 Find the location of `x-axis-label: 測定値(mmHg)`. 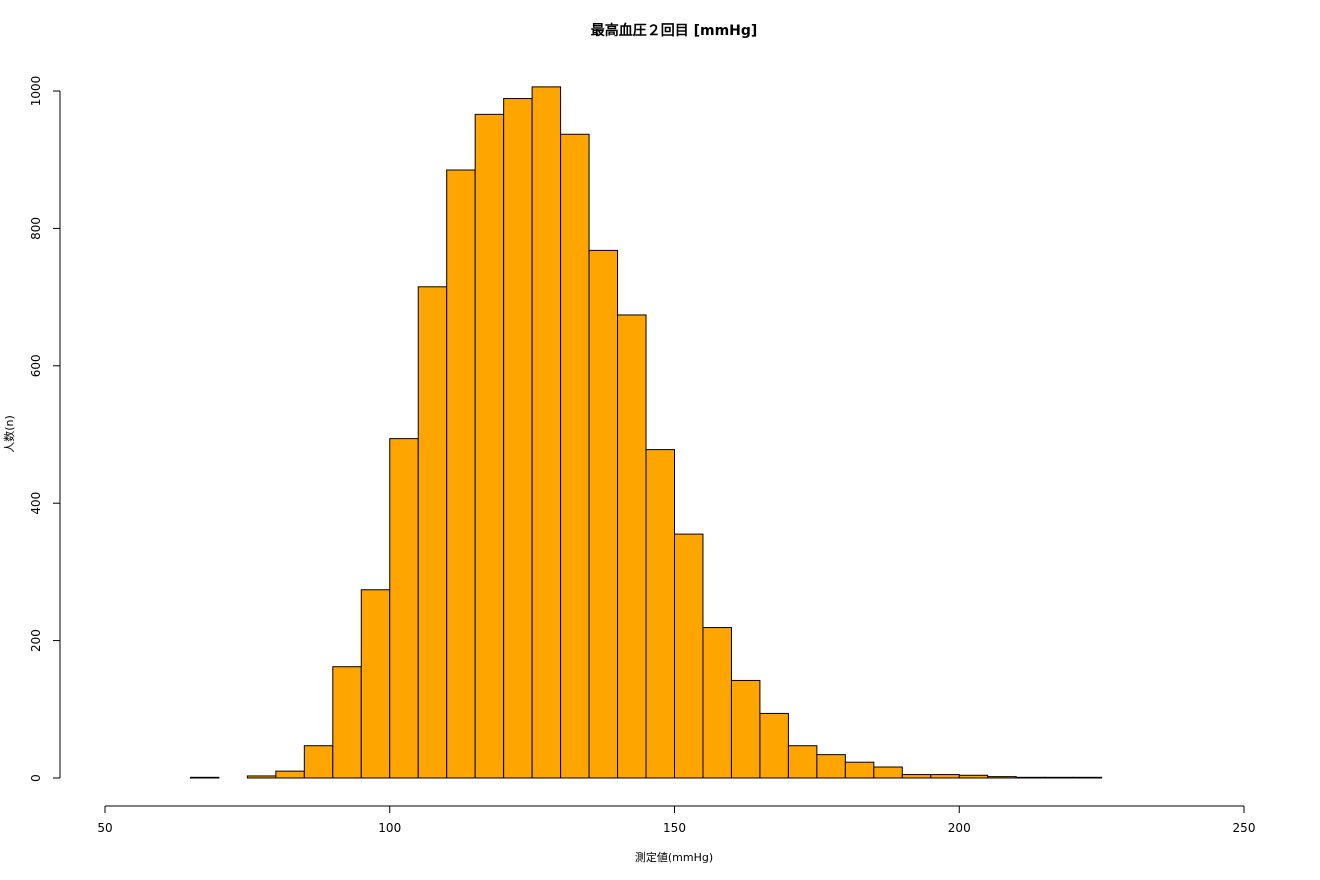

x-axis-label: 測定値(mmHg) is located at coordinates (674, 857).